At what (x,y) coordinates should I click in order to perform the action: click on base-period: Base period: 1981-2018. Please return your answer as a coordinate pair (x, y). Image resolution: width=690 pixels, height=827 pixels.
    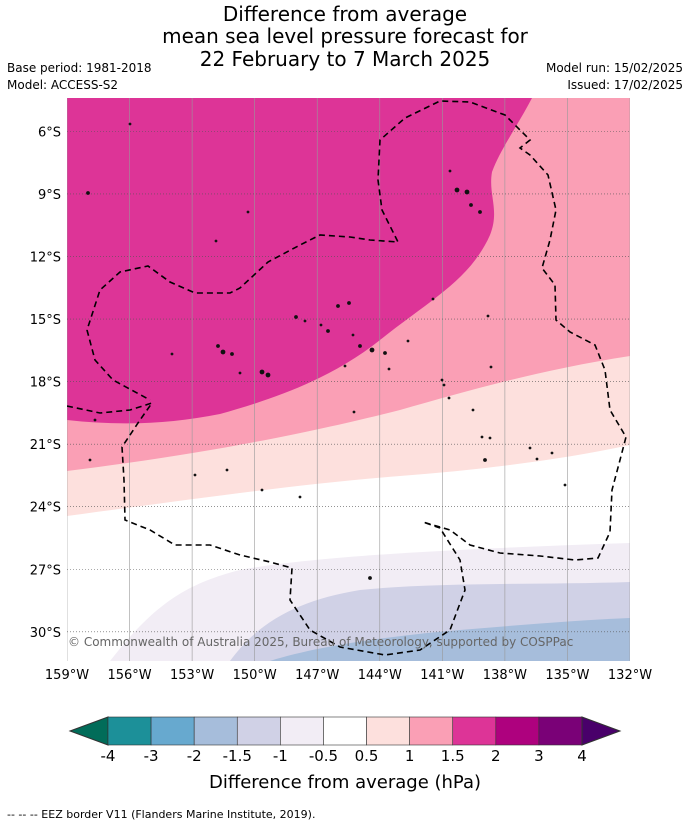
    Looking at the image, I should click on (79, 68).